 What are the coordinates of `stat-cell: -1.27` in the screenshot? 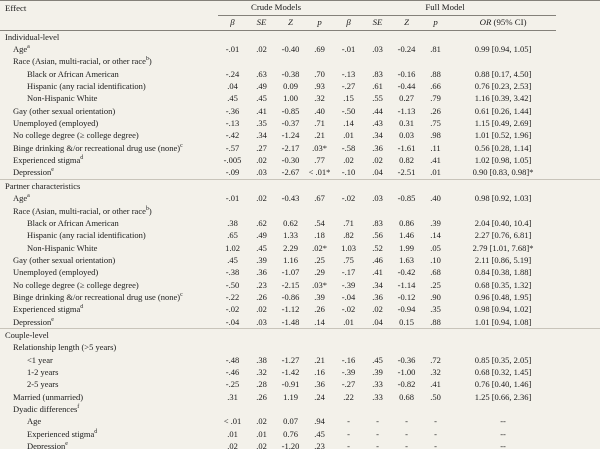 It's located at (290, 359).